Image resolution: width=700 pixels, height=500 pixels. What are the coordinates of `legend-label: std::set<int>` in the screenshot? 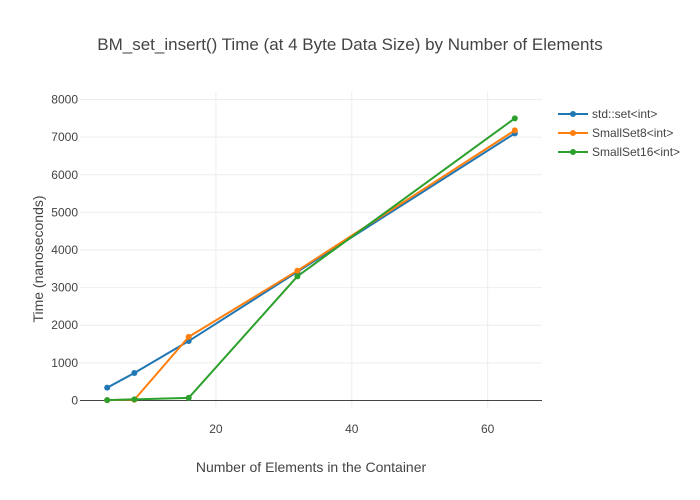 It's located at (624, 114).